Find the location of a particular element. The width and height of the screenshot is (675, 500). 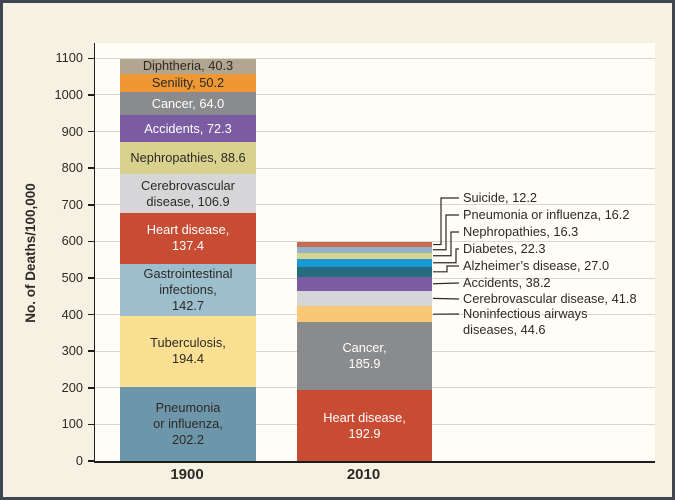

connector-diabetes is located at coordinates (446, 256).